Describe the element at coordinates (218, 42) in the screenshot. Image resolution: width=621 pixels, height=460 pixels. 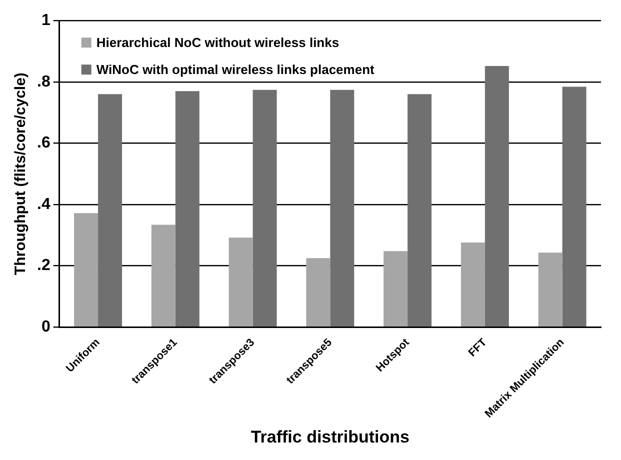
I see `legend-label: Hierarchical NoC without wireless links` at that location.